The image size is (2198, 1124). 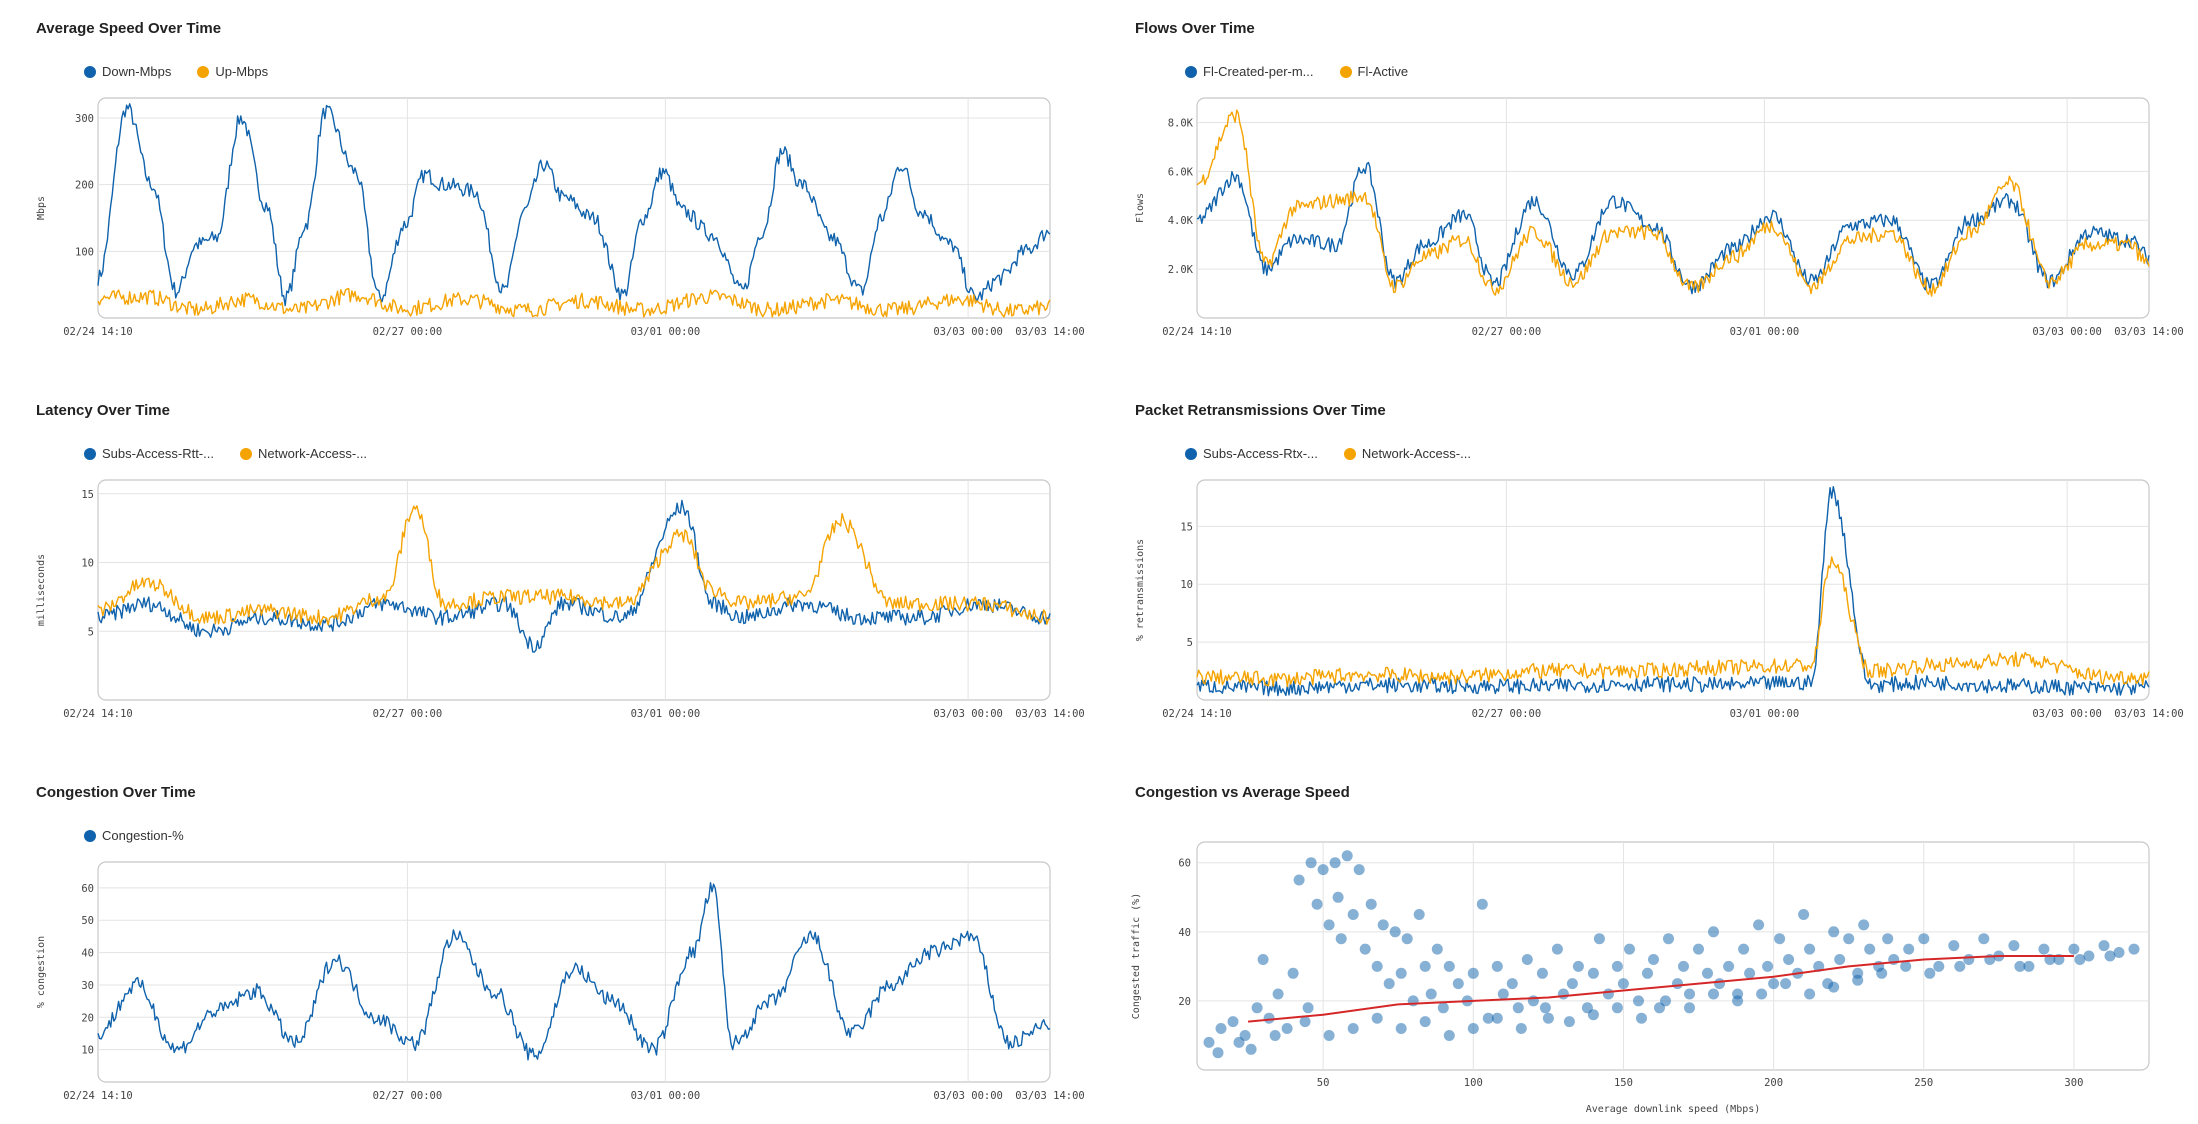 What do you see at coordinates (1181, 270) in the screenshot?
I see `y-tick-label: 2.0K` at bounding box center [1181, 270].